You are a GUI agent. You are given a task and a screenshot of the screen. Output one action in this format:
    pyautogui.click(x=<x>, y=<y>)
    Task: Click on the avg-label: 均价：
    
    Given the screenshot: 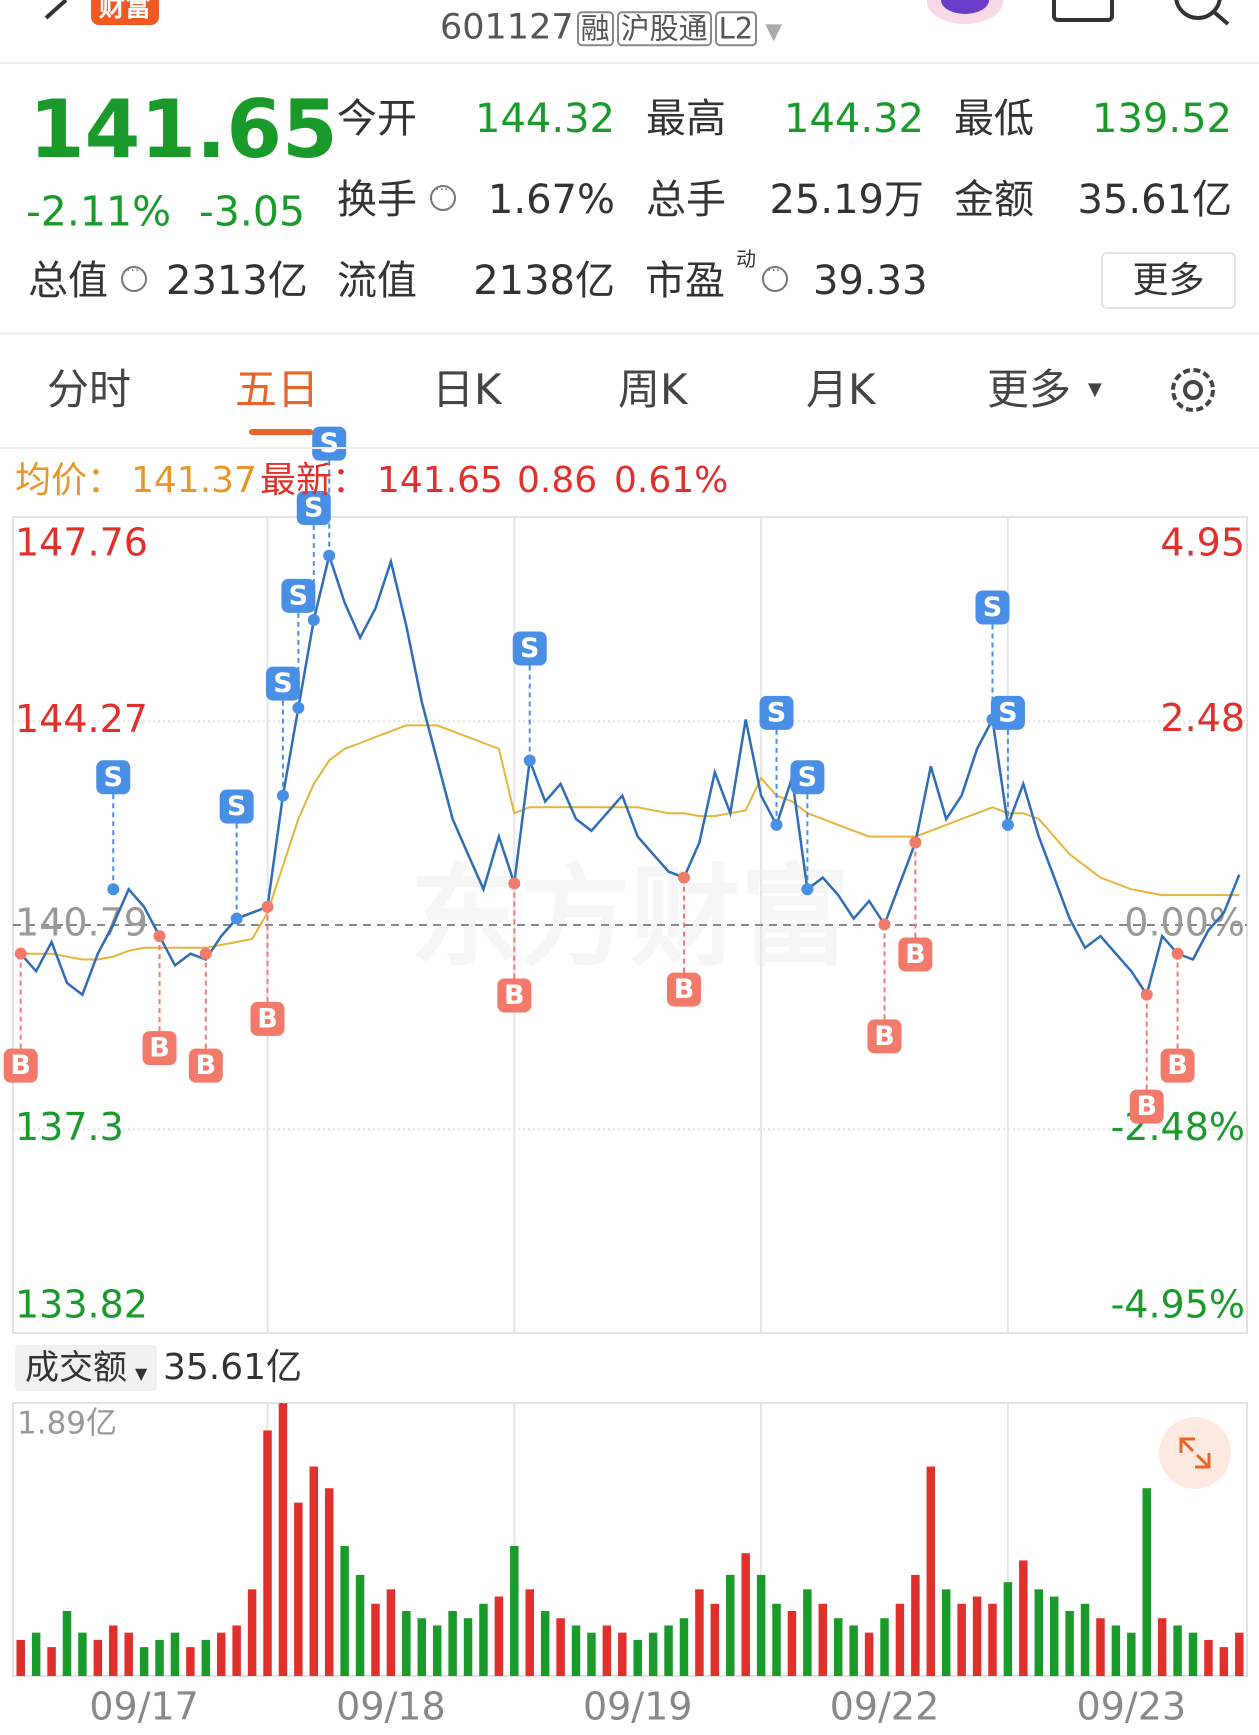 What is the action you would take?
    pyautogui.click(x=69, y=480)
    